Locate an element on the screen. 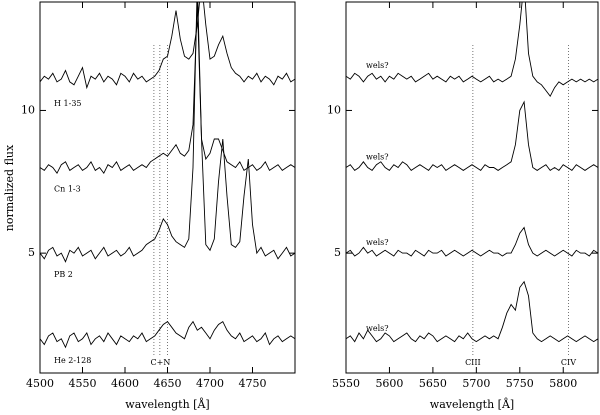  y-axis-label: normalized flux is located at coordinates (9, 187).